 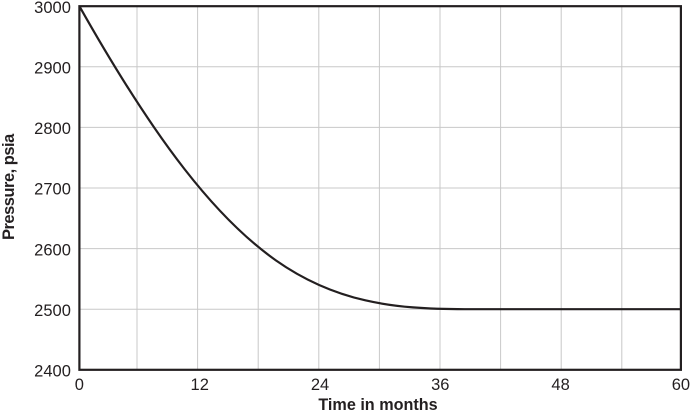 I want to click on svg-text: 60, so click(x=681, y=385).